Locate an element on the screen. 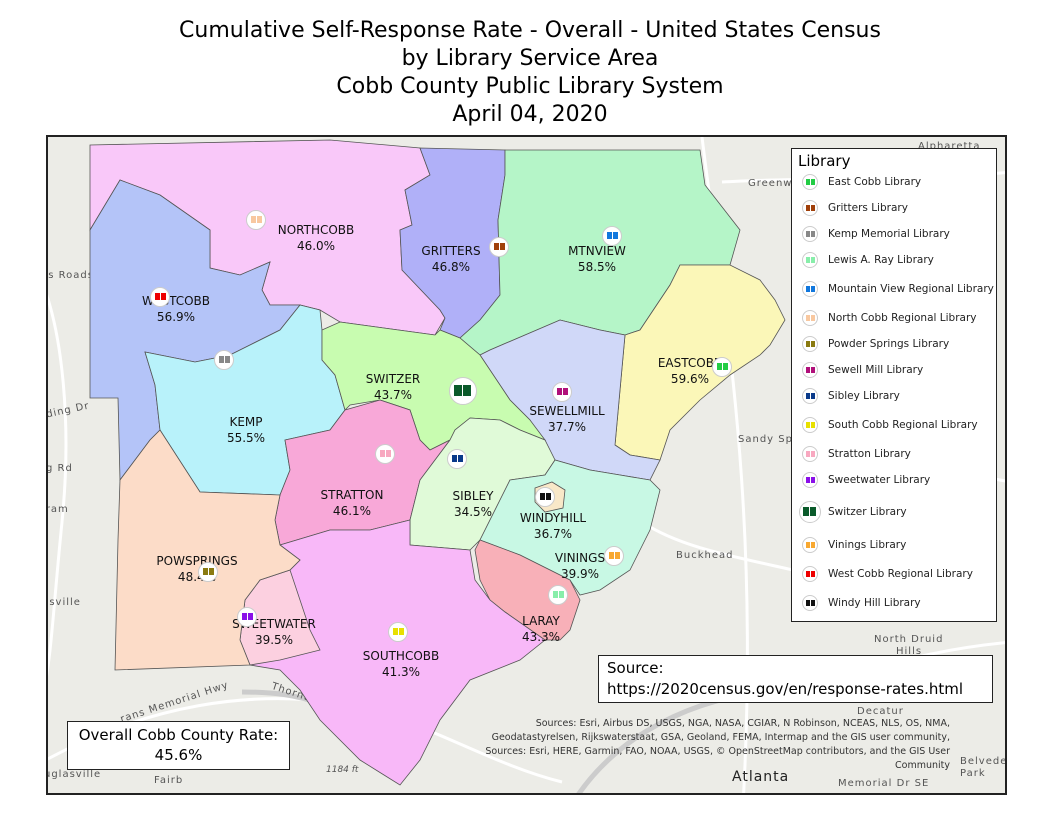  region-label: VININGS 39.9% is located at coordinates (580, 566).